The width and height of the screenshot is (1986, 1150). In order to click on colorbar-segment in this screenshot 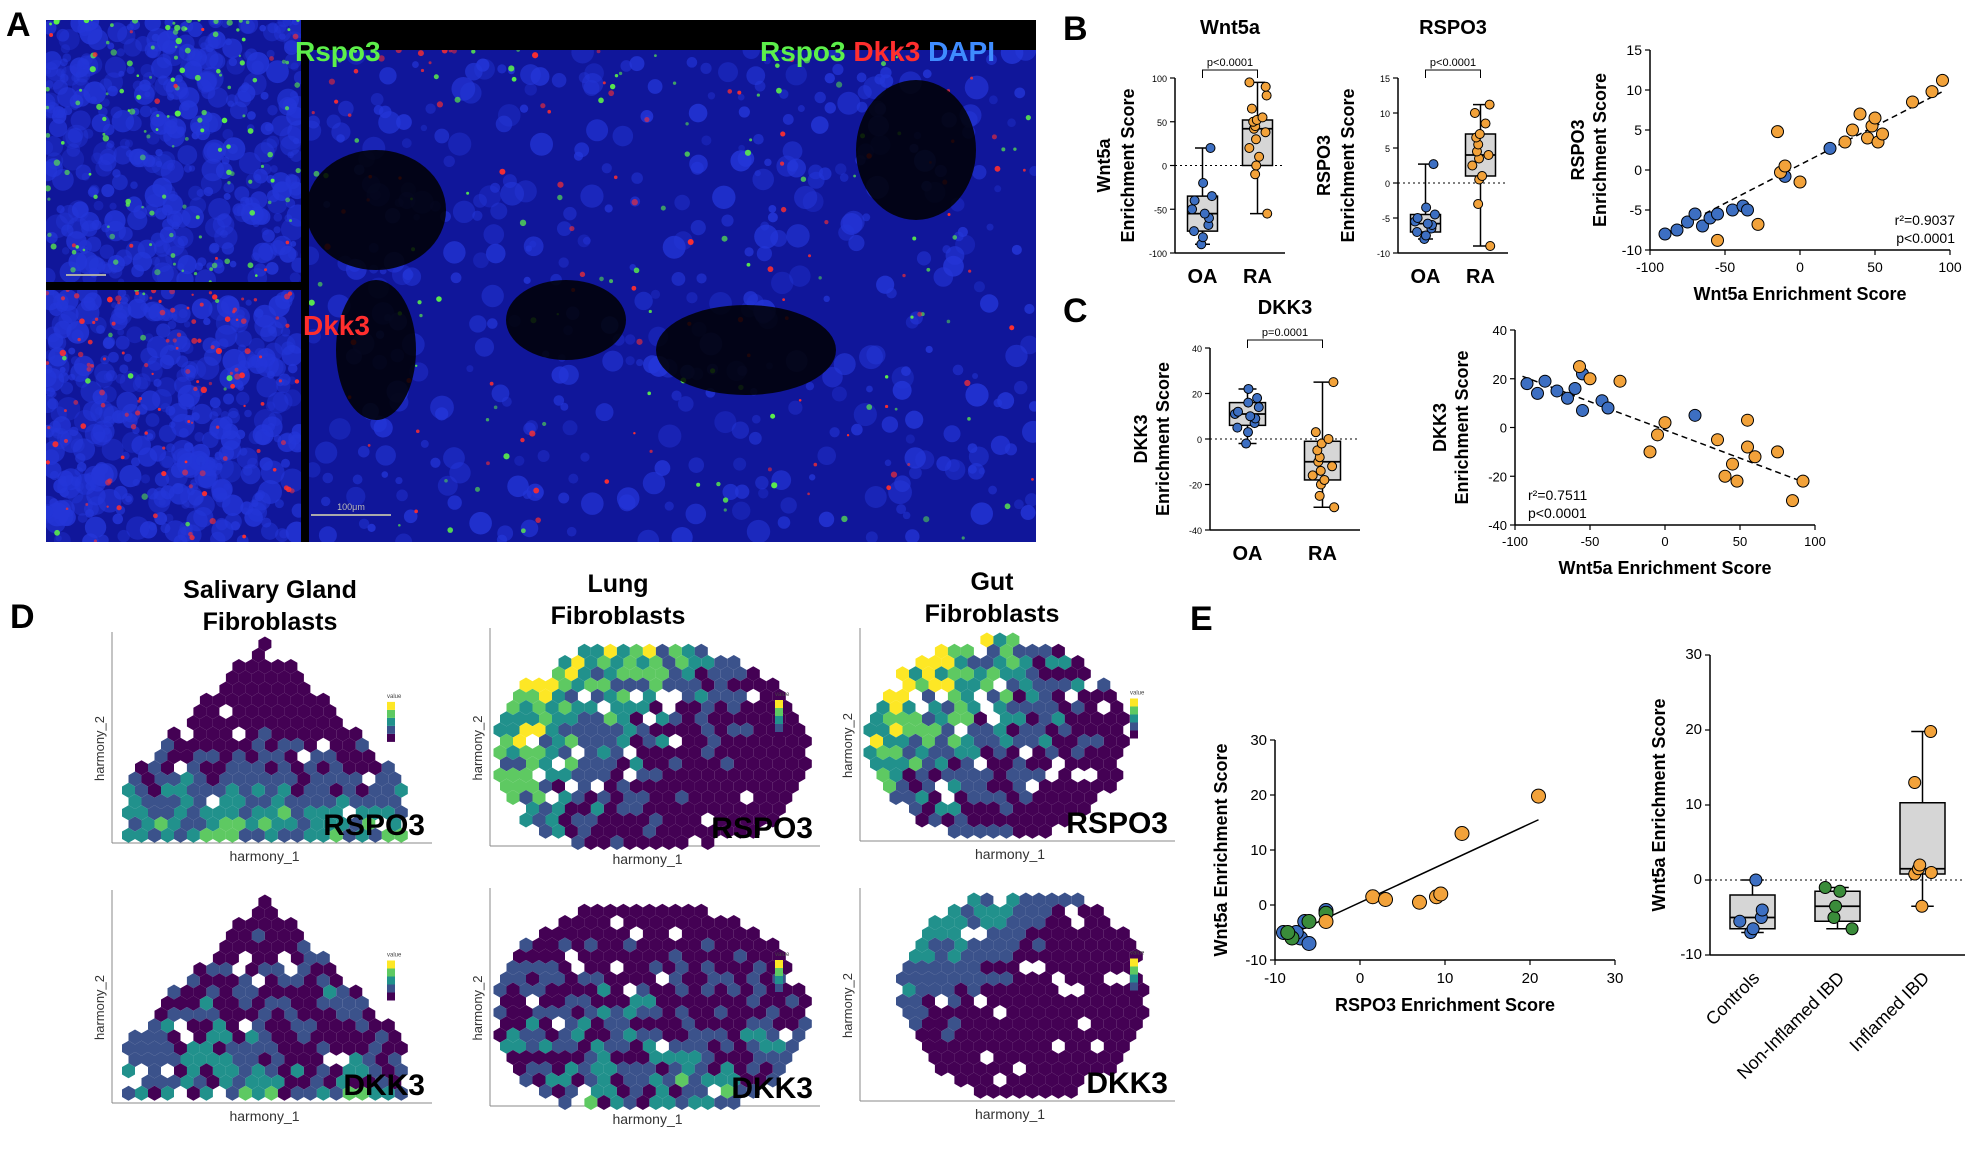, I will do `click(391, 705)`.